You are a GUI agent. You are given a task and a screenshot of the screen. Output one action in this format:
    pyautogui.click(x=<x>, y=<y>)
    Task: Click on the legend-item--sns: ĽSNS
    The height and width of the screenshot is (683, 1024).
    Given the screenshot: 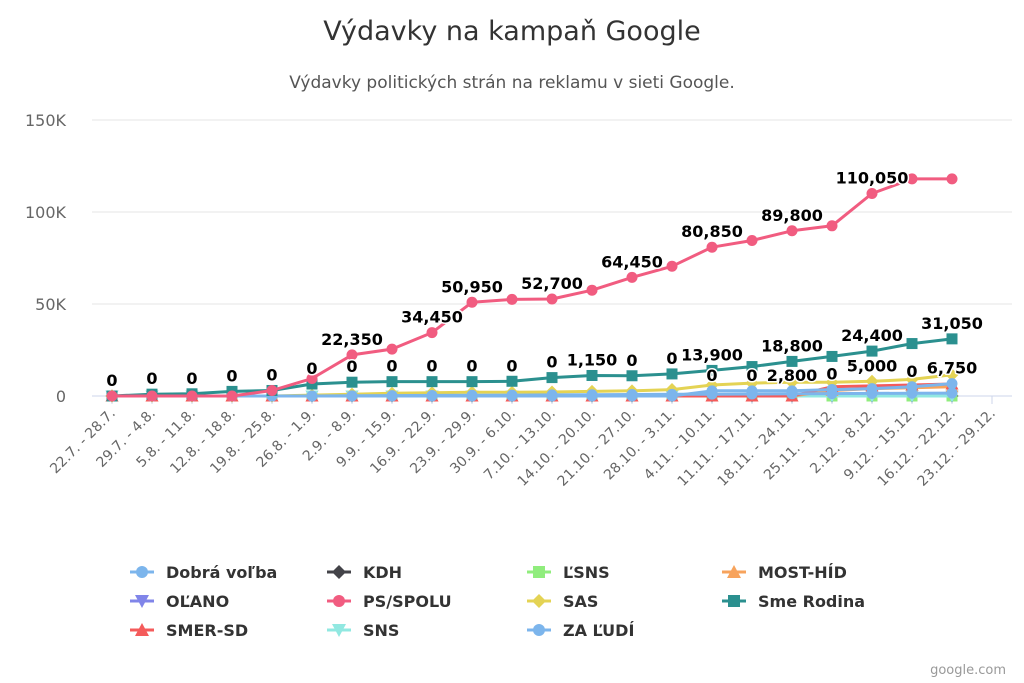 What is the action you would take?
    pyautogui.click(x=568, y=572)
    